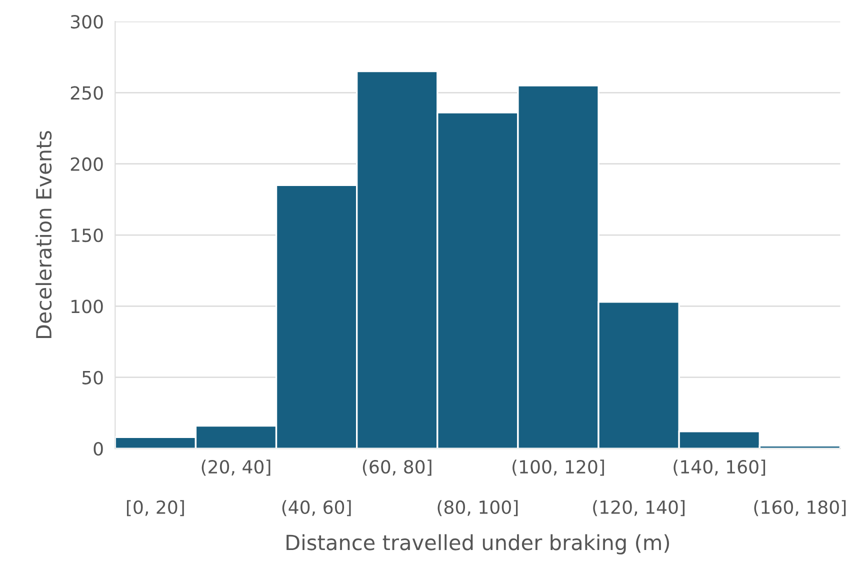 The width and height of the screenshot is (853, 581). I want to click on x-tick-label: (120, 140], so click(638, 508).